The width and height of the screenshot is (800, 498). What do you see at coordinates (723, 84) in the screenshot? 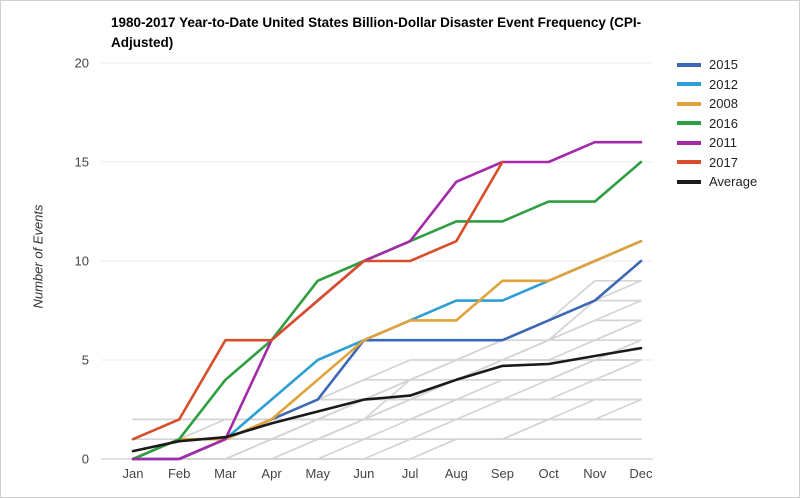
I see `legend-label-2012: 2012` at bounding box center [723, 84].